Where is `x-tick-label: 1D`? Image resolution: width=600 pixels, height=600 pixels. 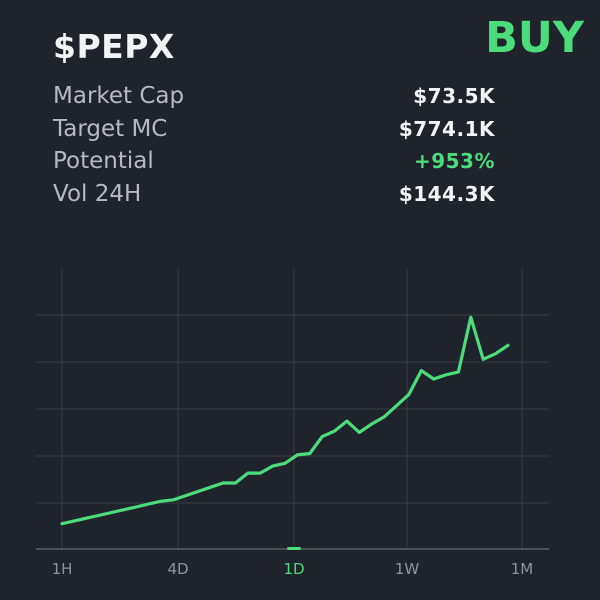 x-tick-label: 1D is located at coordinates (293, 569).